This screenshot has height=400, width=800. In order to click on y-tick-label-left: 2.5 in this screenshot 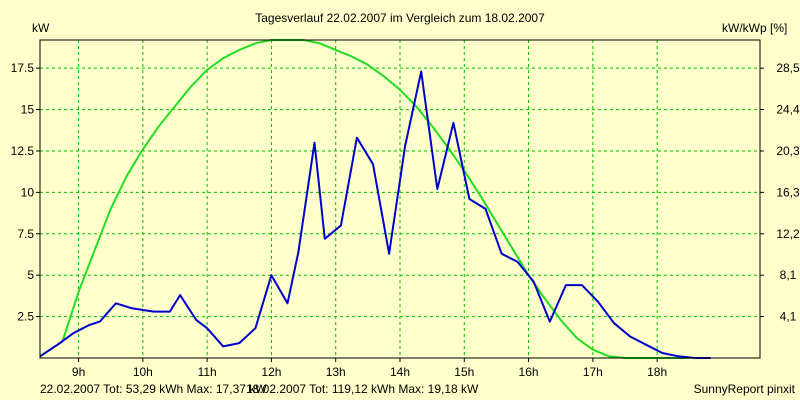, I will do `click(25, 317)`.